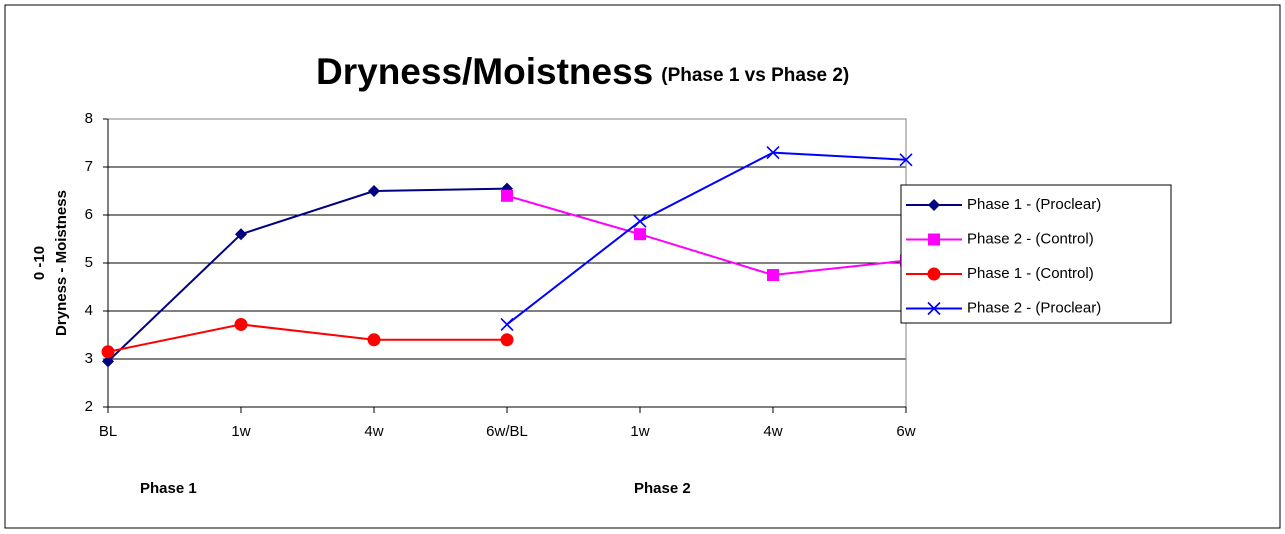 The image size is (1285, 534). What do you see at coordinates (89, 358) in the screenshot?
I see `y-tick-label: 3` at bounding box center [89, 358].